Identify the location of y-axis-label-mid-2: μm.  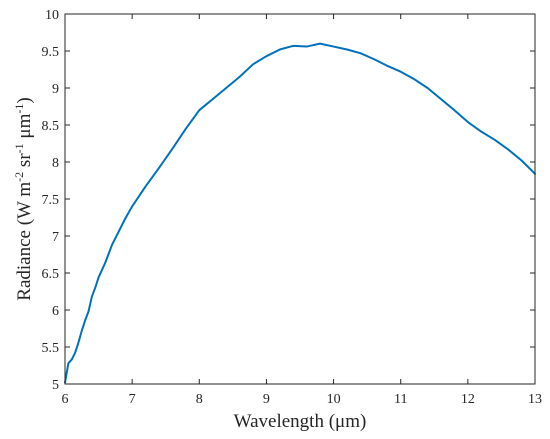
(24, 128).